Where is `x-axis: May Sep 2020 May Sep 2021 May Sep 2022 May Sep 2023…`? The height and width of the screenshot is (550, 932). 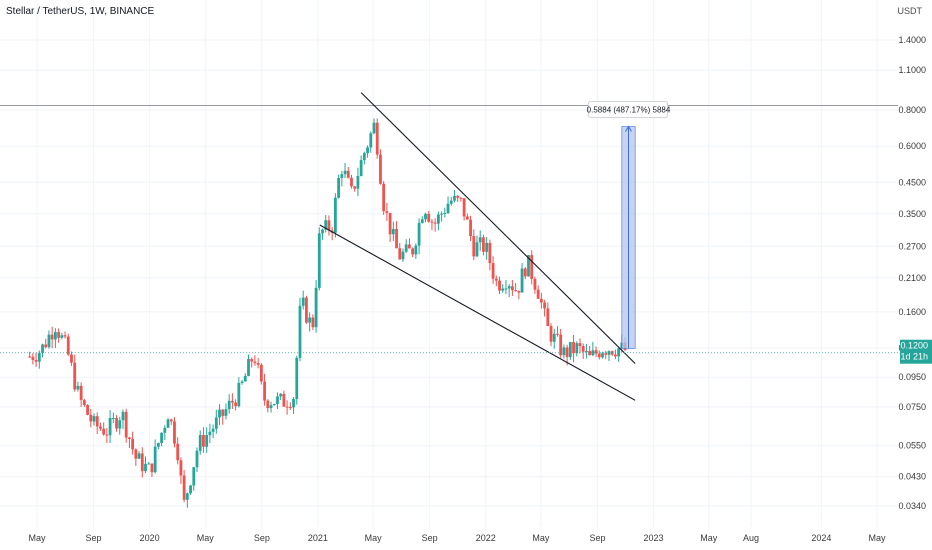
x-axis: May Sep 2020 May Sep 2021 May Sep 2022 May Sep 2023… is located at coordinates (457, 538).